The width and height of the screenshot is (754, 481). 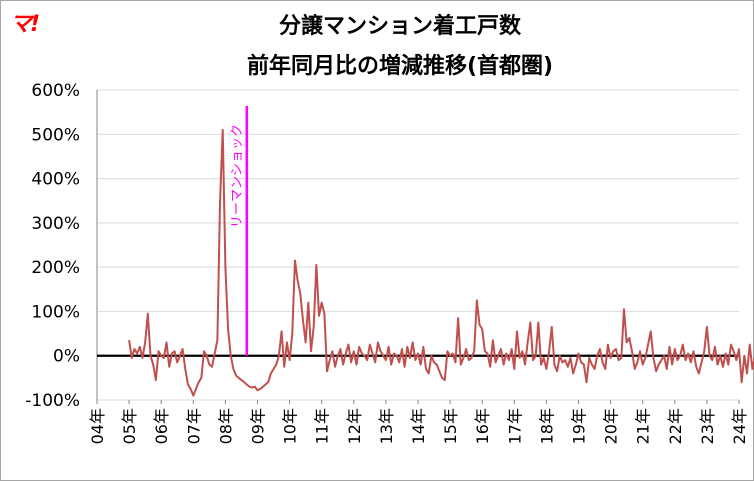 I want to click on y-tick-label: 500%, so click(x=55, y=135).